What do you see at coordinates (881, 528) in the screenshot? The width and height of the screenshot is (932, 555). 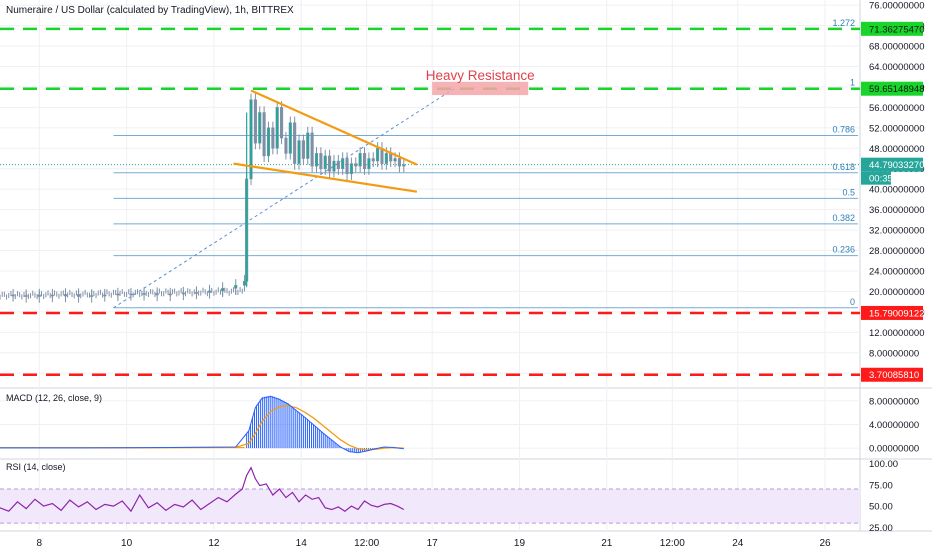 I see `rsi-y-tick-label: 25.00` at bounding box center [881, 528].